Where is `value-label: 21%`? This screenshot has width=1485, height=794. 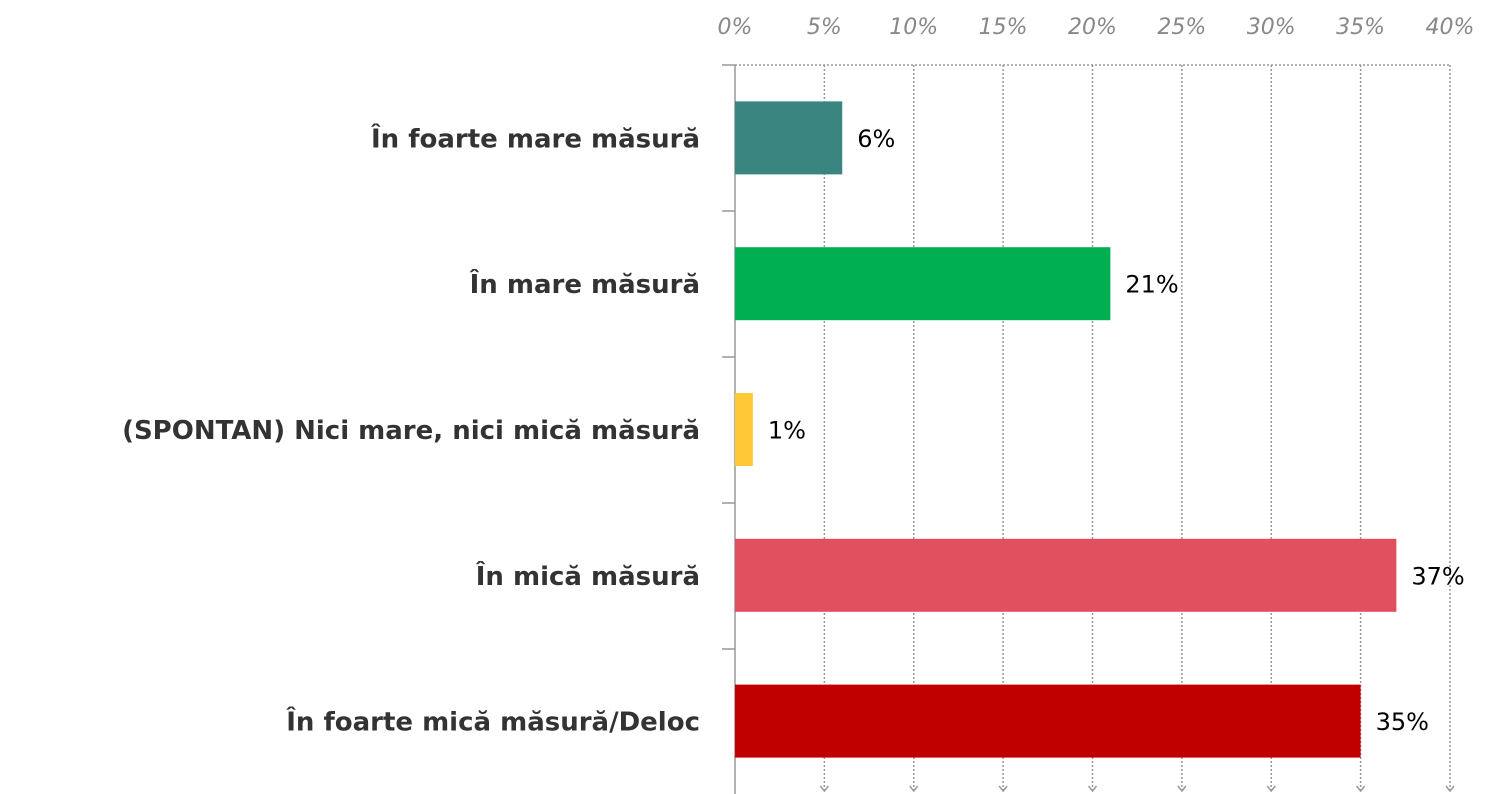 value-label: 21% is located at coordinates (1151, 285).